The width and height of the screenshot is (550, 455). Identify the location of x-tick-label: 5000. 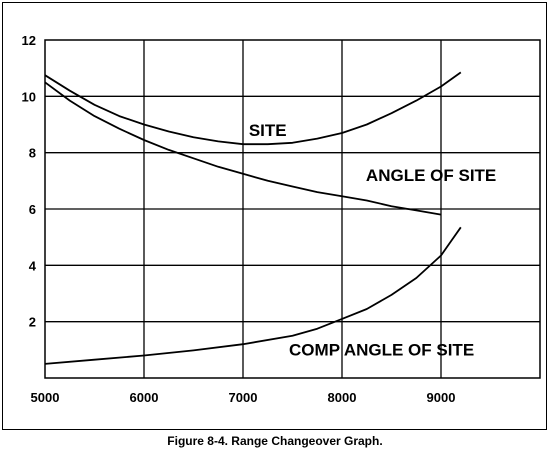
(45, 397).